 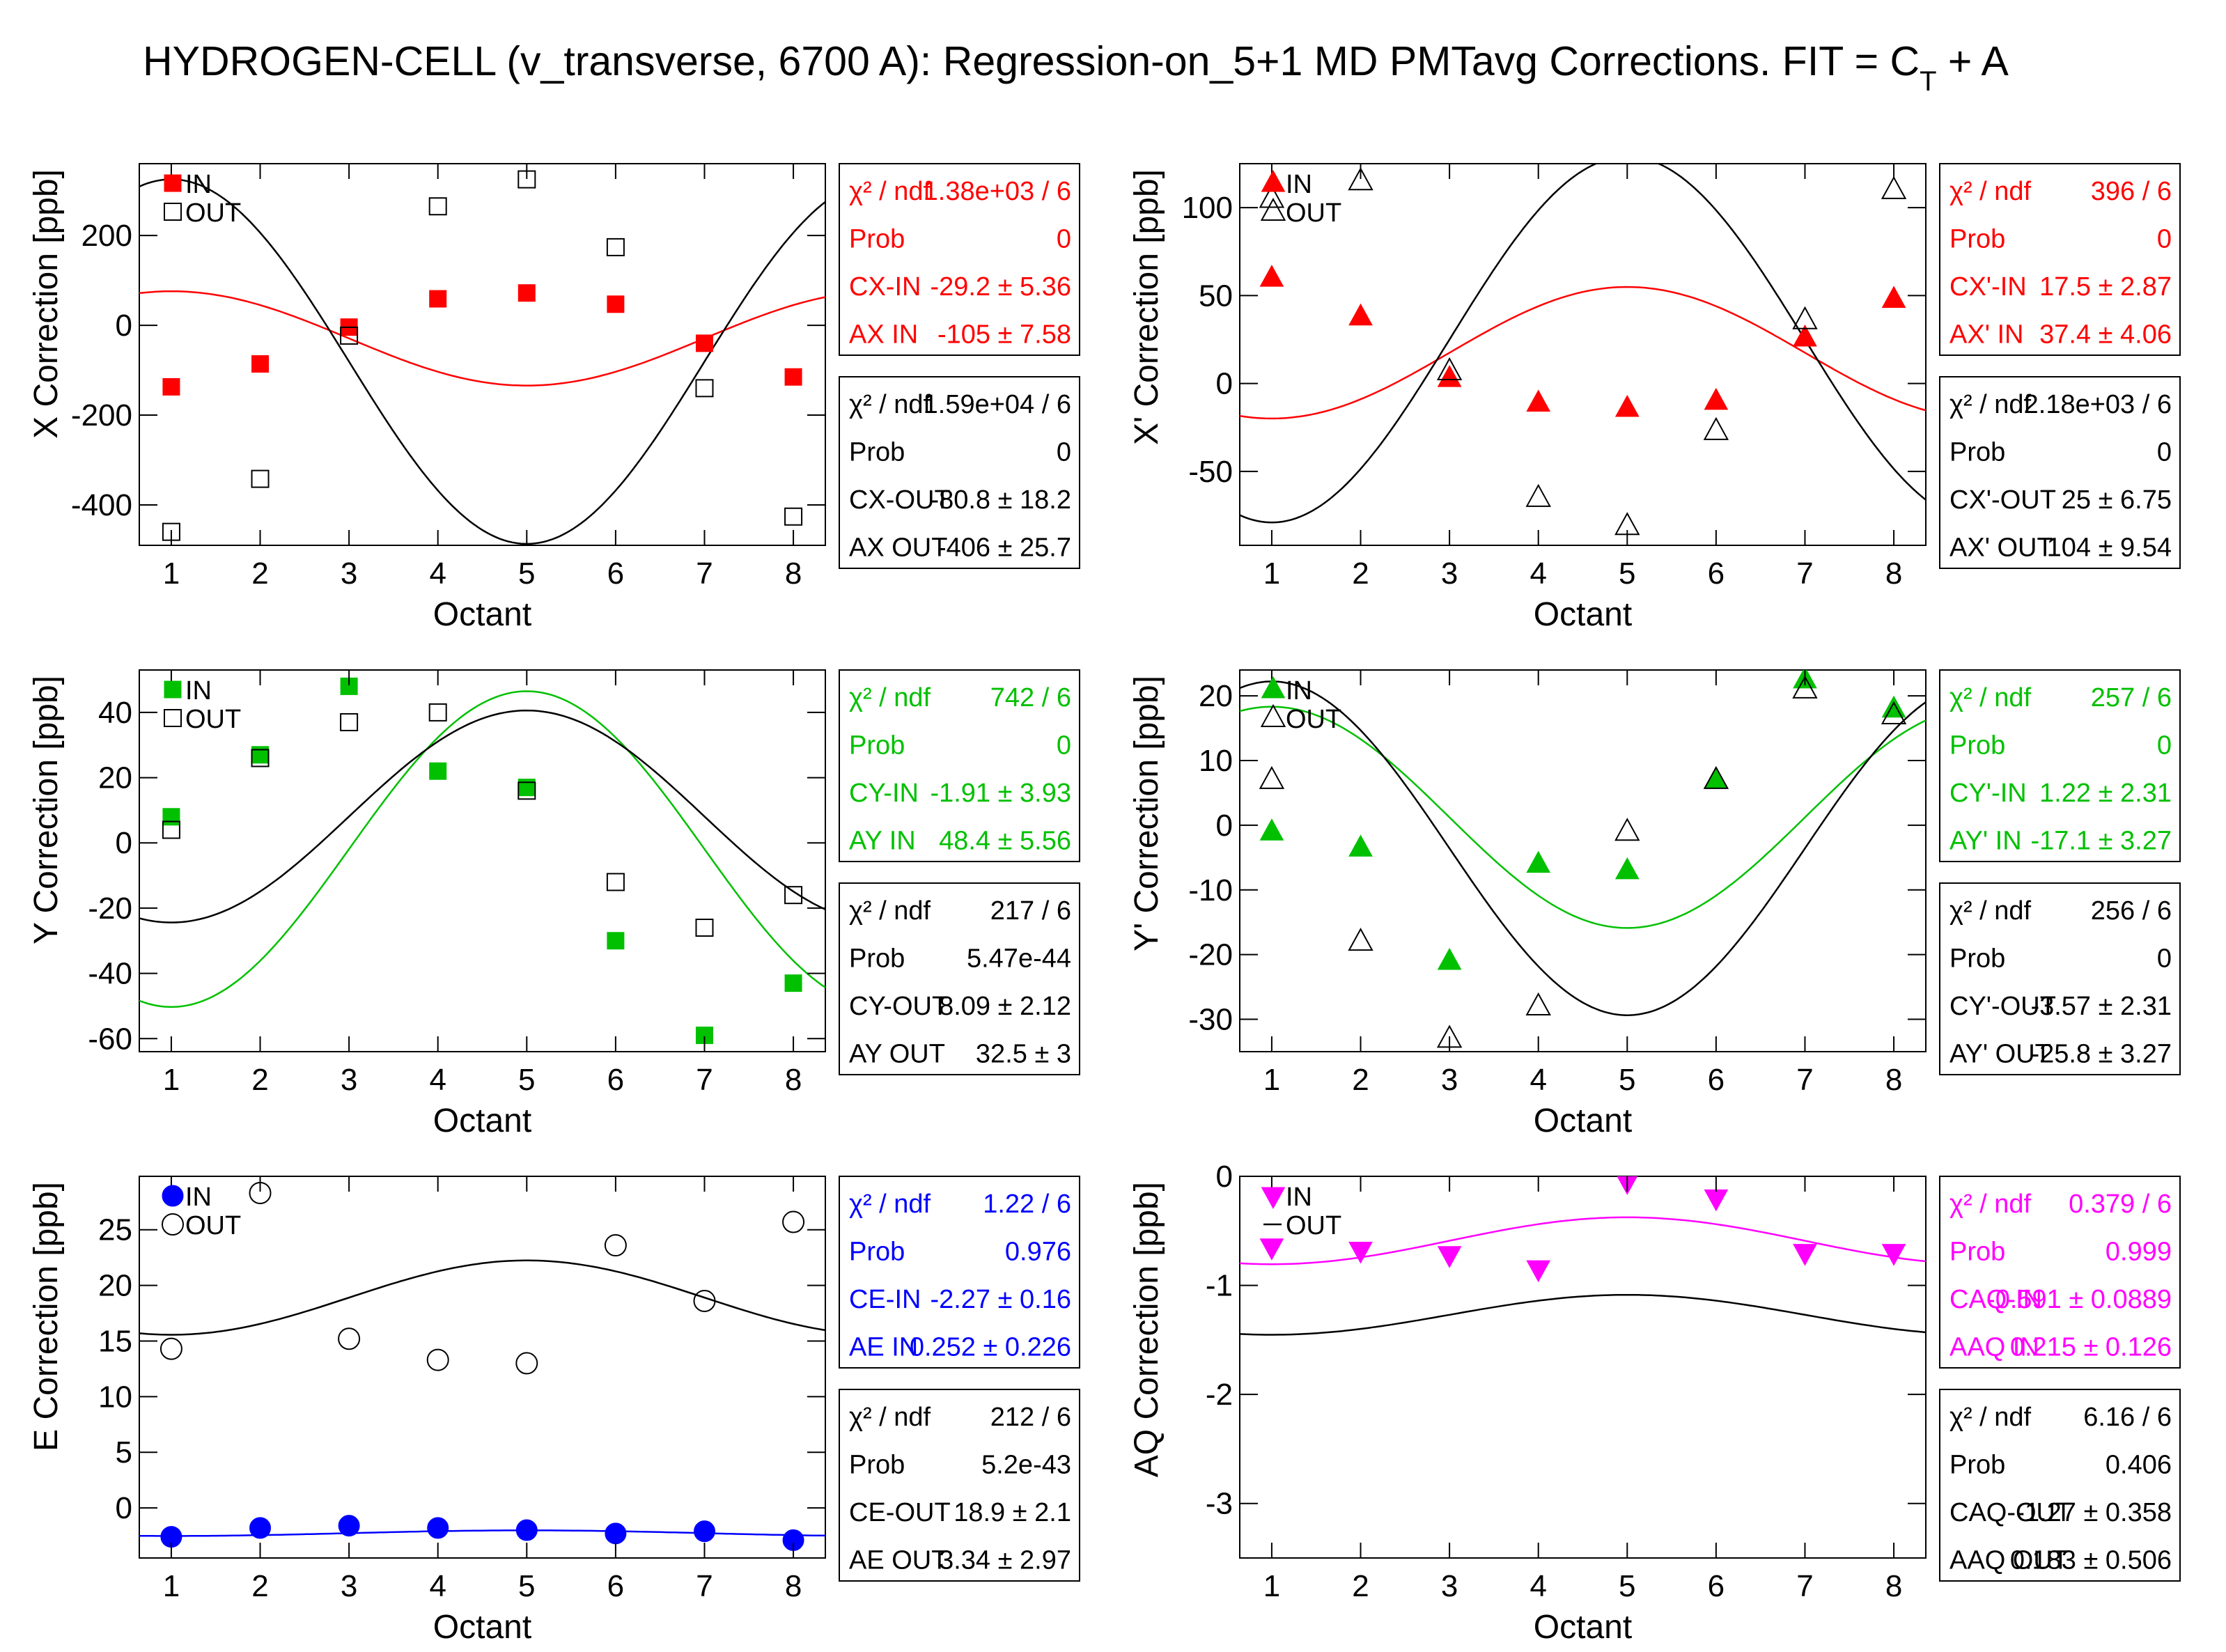 I want to click on x-tick-label: 1, so click(x=171, y=1080).